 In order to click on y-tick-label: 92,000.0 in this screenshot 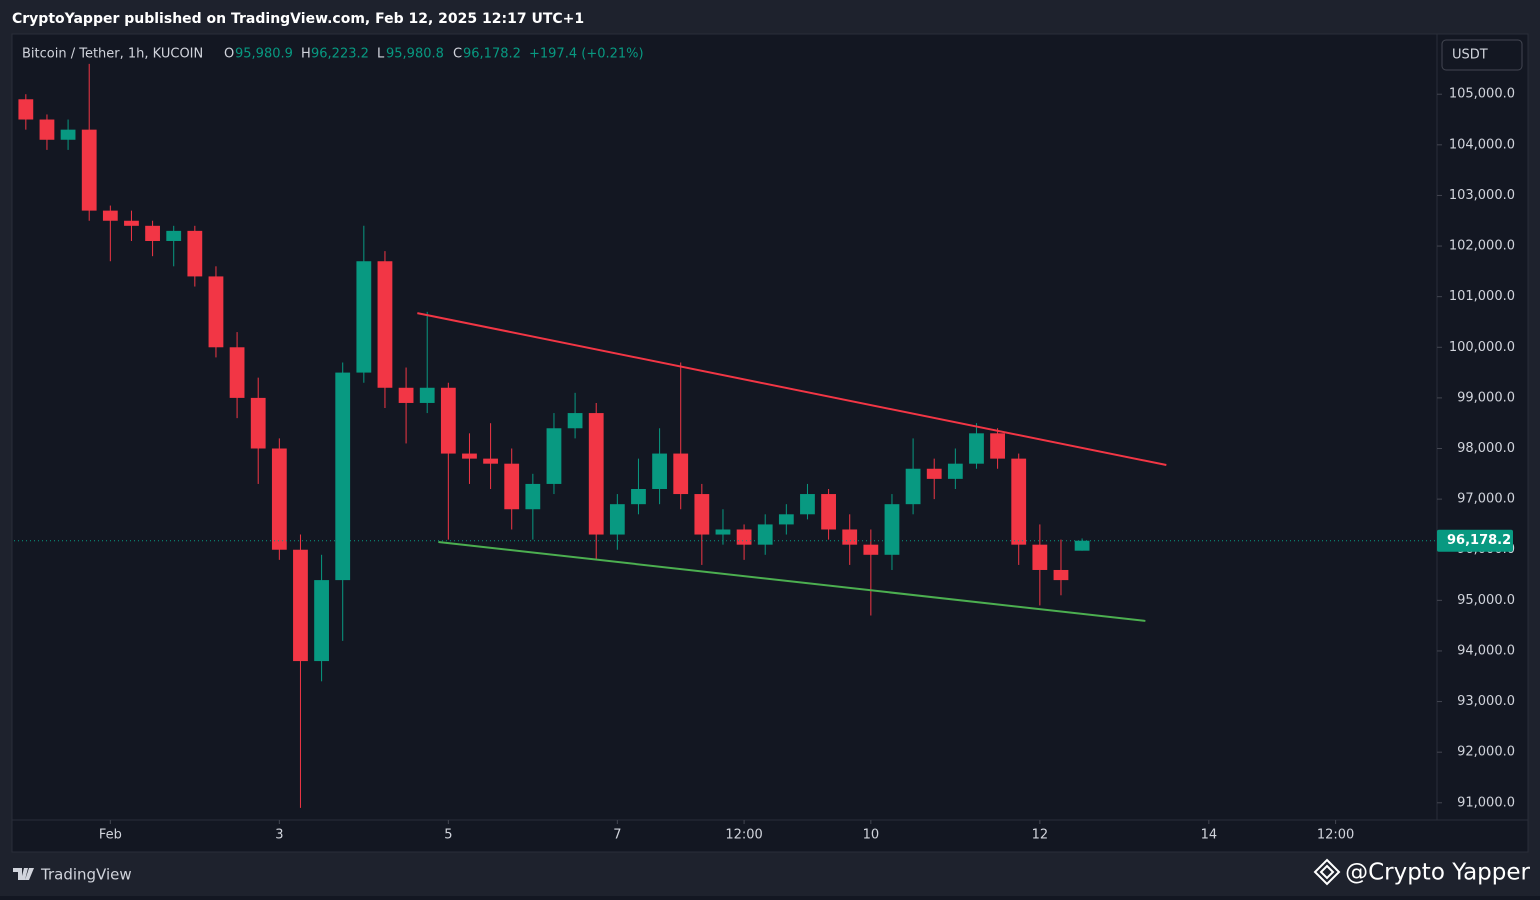, I will do `click(1486, 752)`.